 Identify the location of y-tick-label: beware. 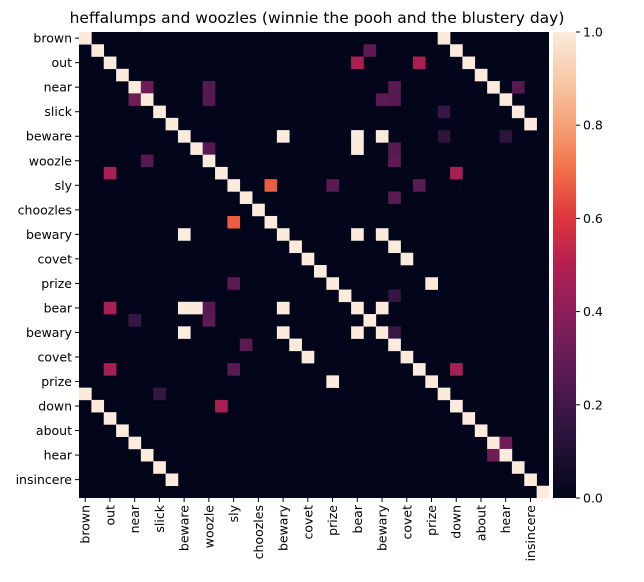
(49, 136).